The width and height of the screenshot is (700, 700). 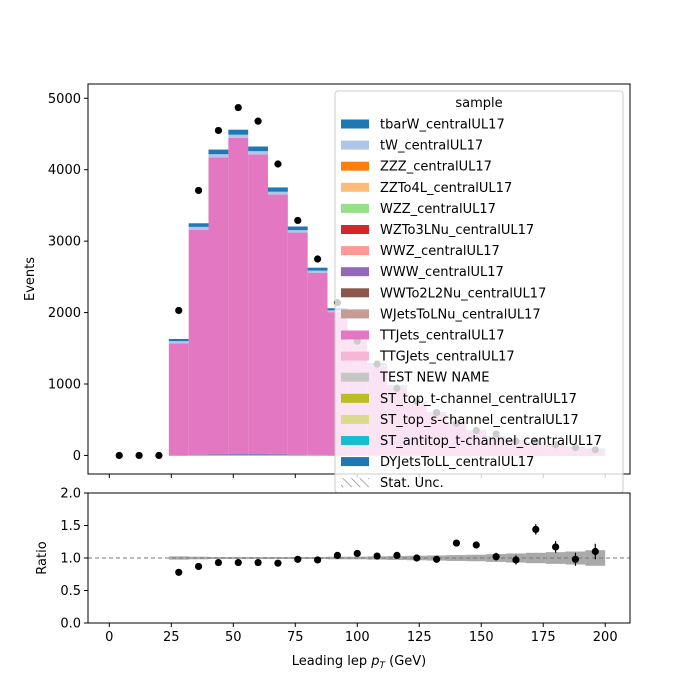 What do you see at coordinates (442, 272) in the screenshot?
I see `legend-label-7: WWW_centralUL17` at bounding box center [442, 272].